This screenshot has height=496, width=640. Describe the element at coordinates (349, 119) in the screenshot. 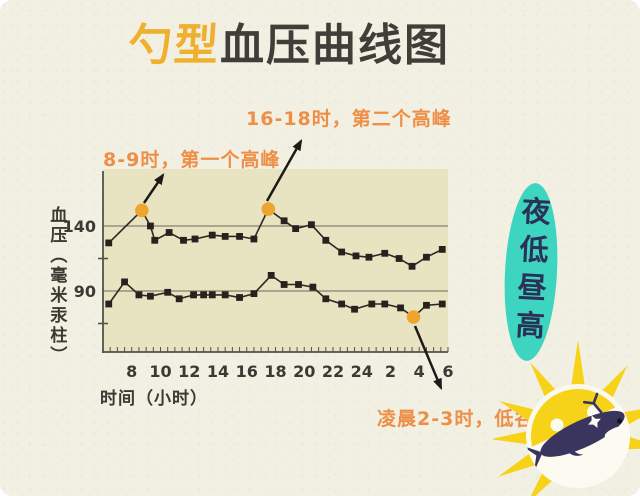

I see `annotation-second-peak: 16-18时，第二个高峰` at that location.